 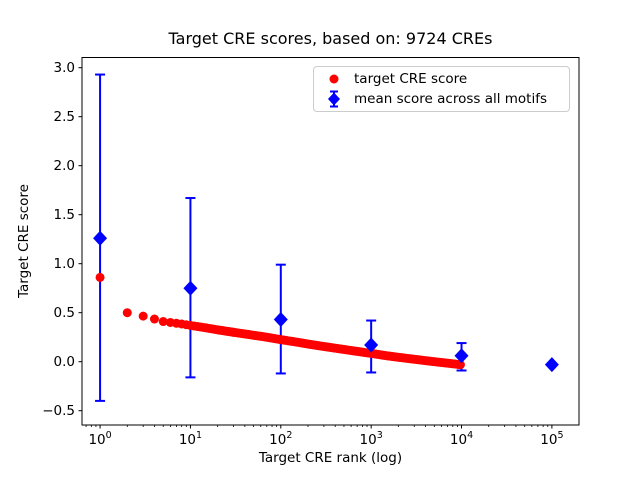 What do you see at coordinates (64, 362) in the screenshot?
I see `svg-text: 0.0` at bounding box center [64, 362].